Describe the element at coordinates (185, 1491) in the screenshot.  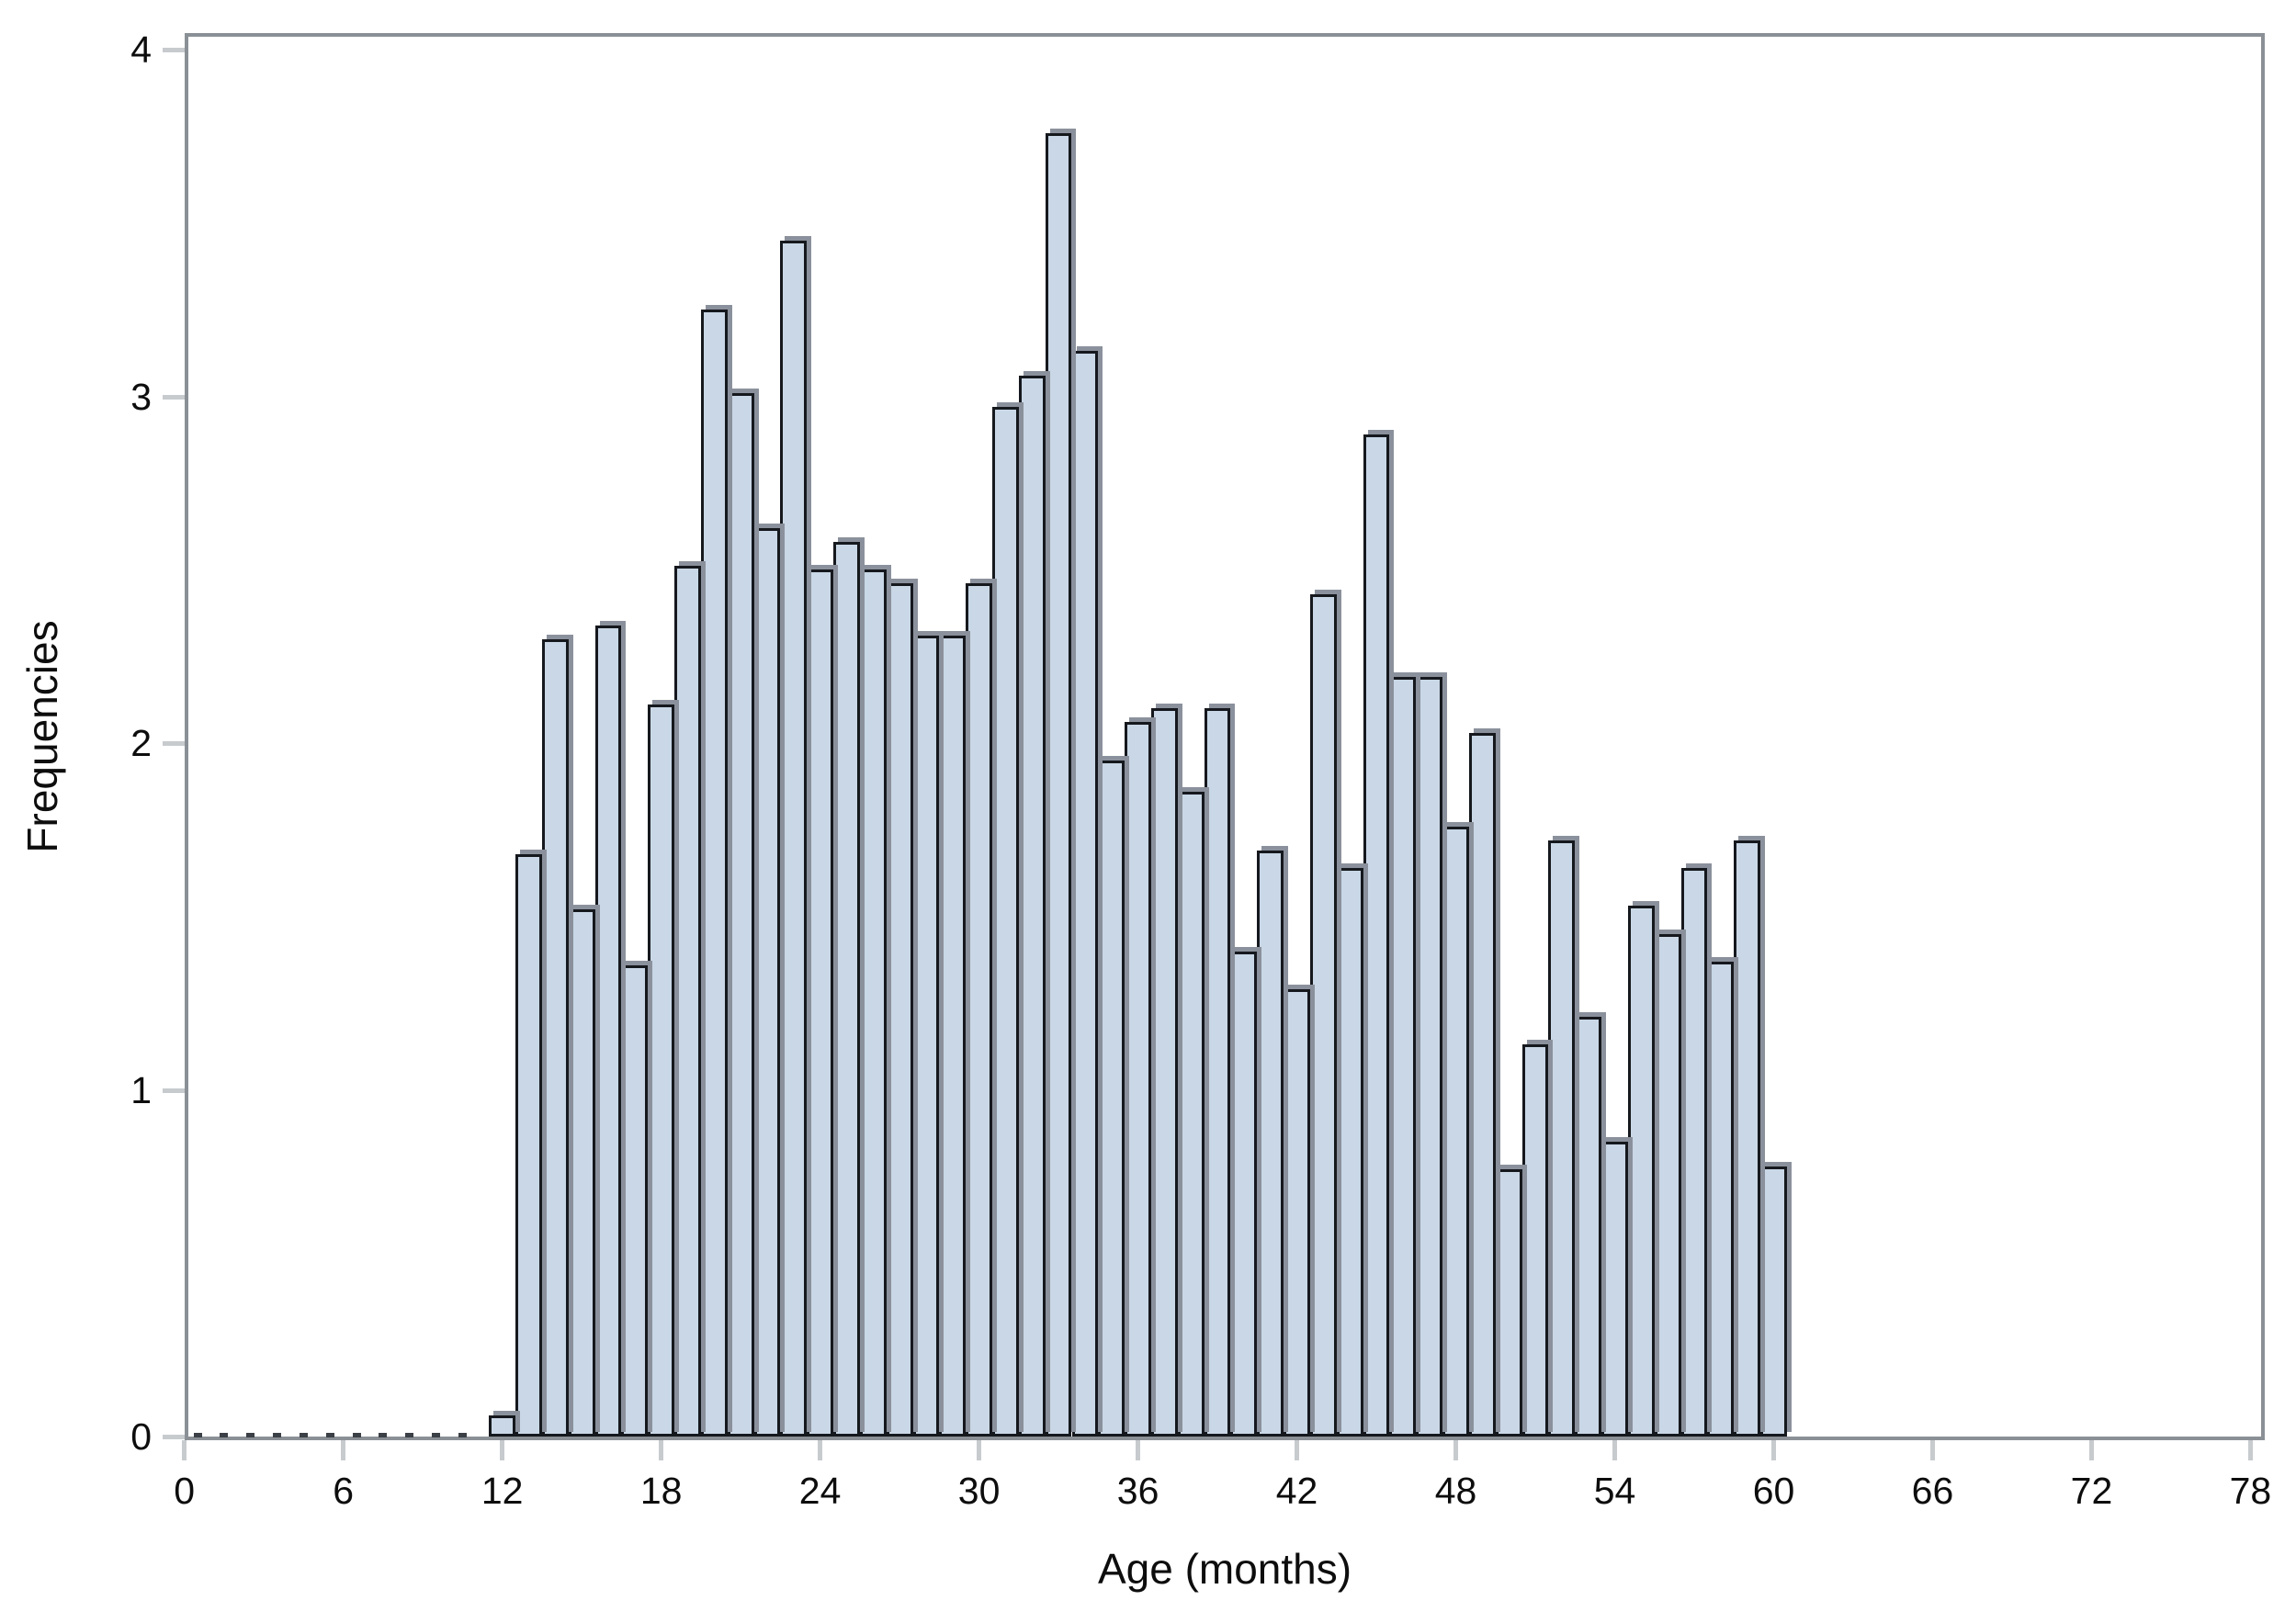
I see `x-axis-tick-label: 0` at that location.